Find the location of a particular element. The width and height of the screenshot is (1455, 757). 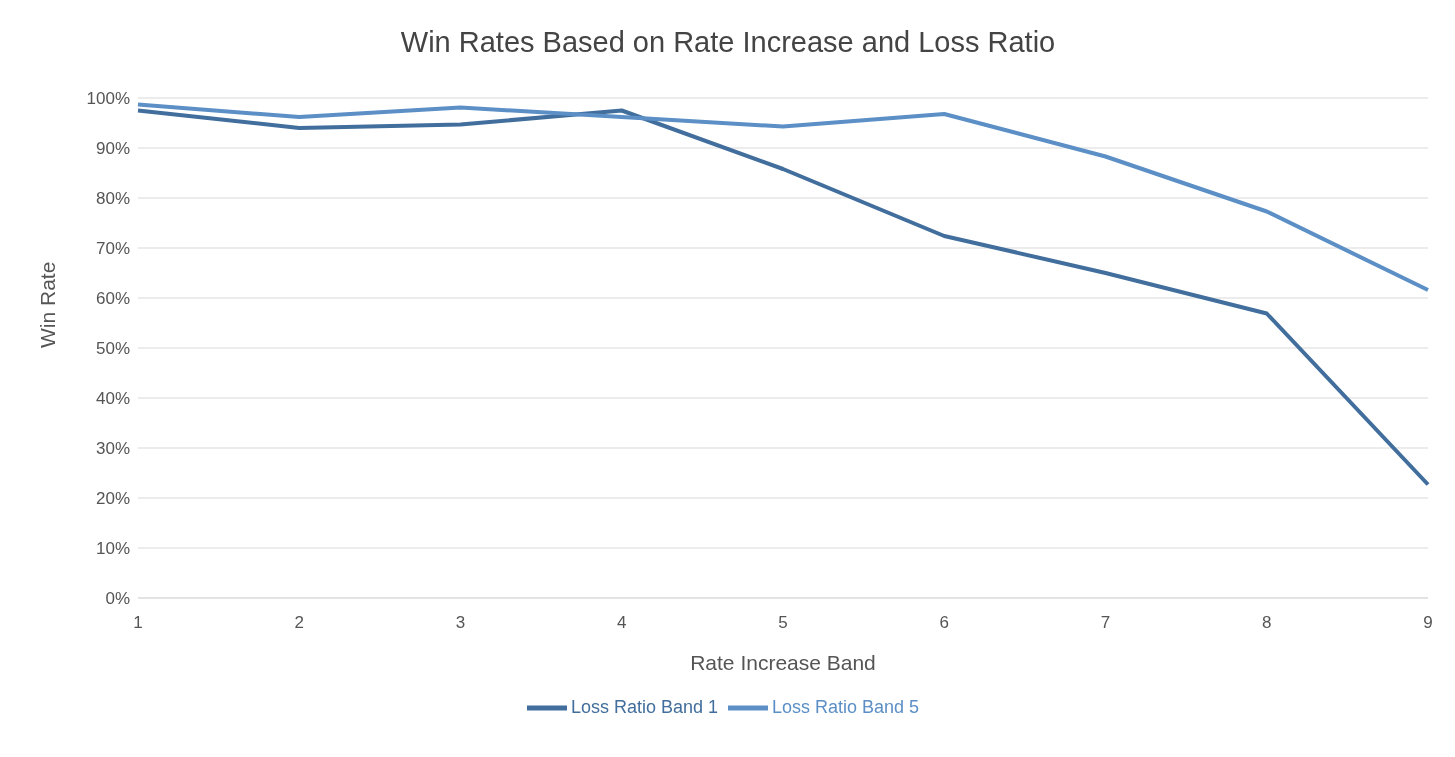

x-tick-label: 9 is located at coordinates (1428, 623).